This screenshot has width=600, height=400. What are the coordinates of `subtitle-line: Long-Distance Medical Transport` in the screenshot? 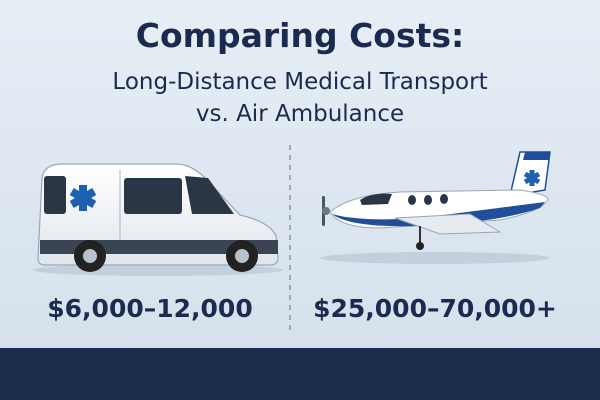 It's located at (299, 82).